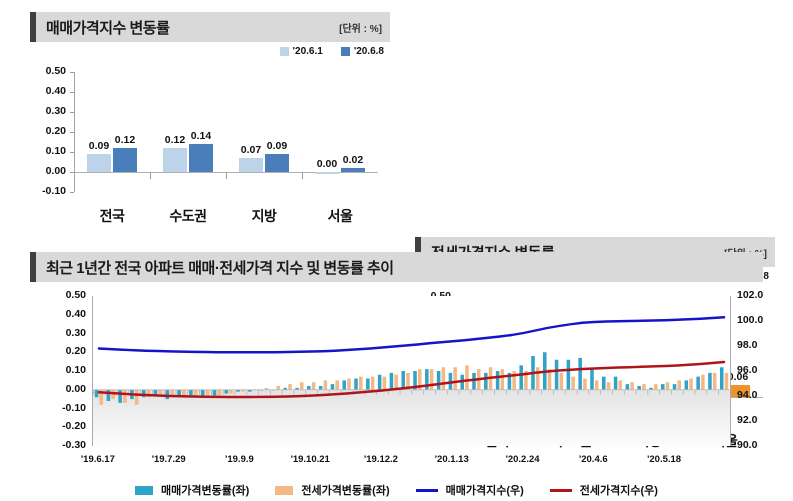 The height and width of the screenshot is (501, 793). Describe the element at coordinates (150, 175) in the screenshot. I see `sale-category-separator` at that location.